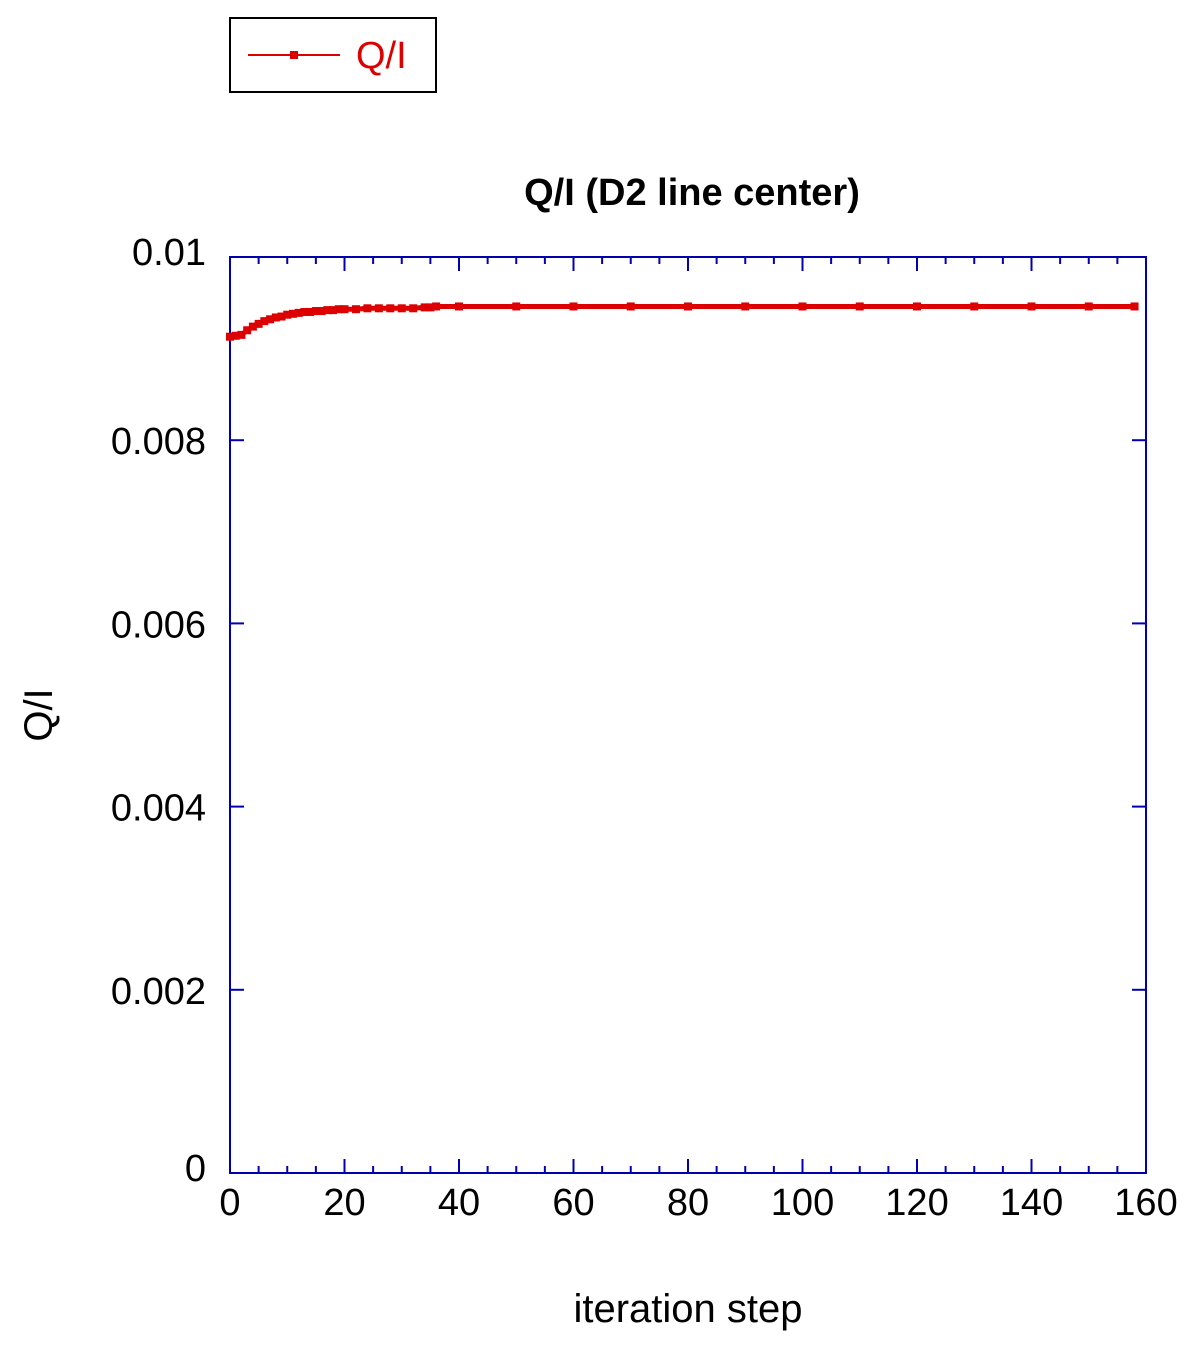  I want to click on y-tick-label: 0.002, so click(158, 992).